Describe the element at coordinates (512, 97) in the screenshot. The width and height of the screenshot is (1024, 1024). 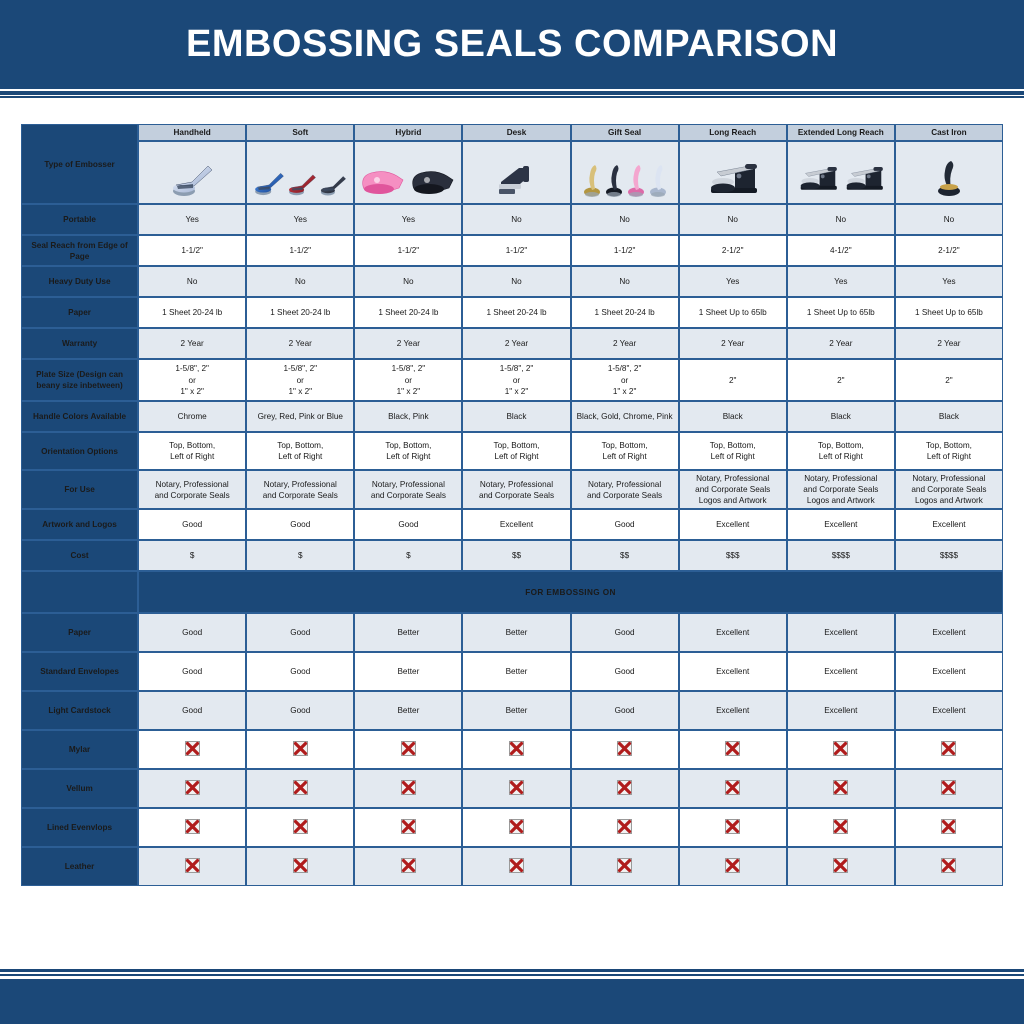
I see `header-divider-bottom` at that location.